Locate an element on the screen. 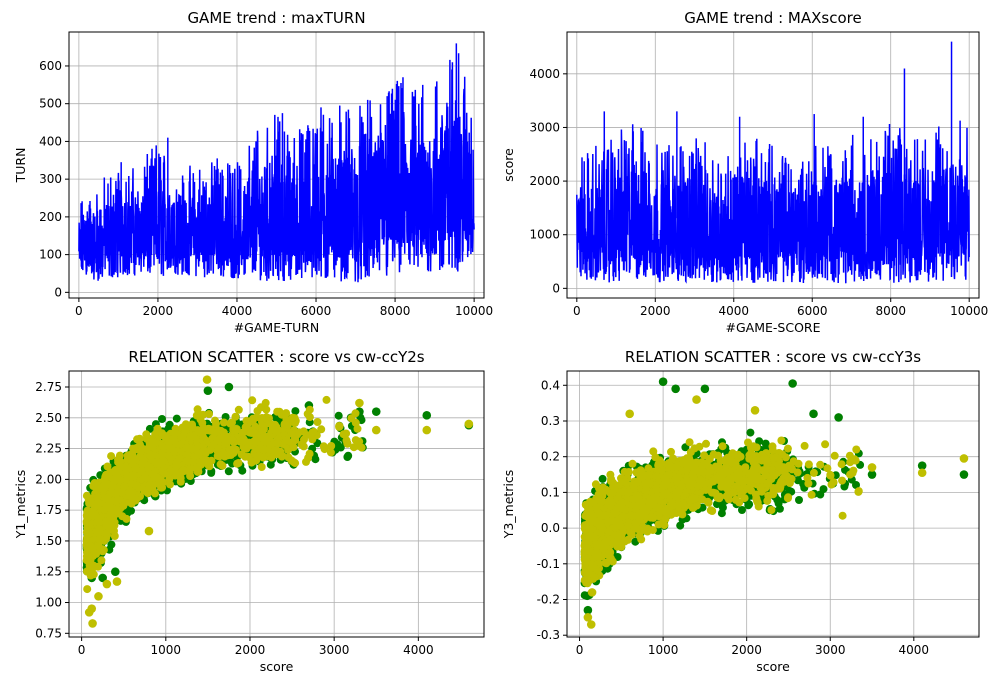 The width and height of the screenshot is (991, 690). x-tick-label: 3000 is located at coordinates (334, 650).